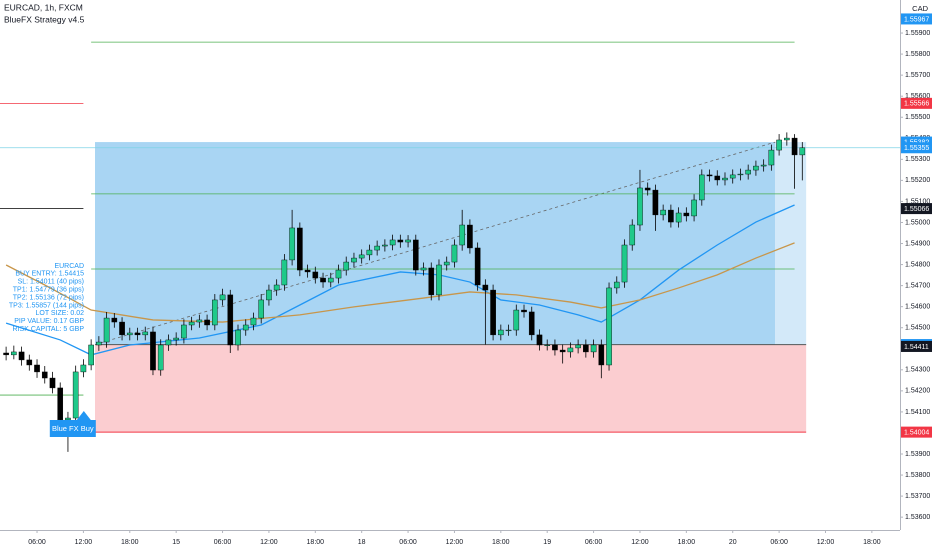 The height and width of the screenshot is (550, 932). I want to click on y-tick-label: 1.54800, so click(917, 264).